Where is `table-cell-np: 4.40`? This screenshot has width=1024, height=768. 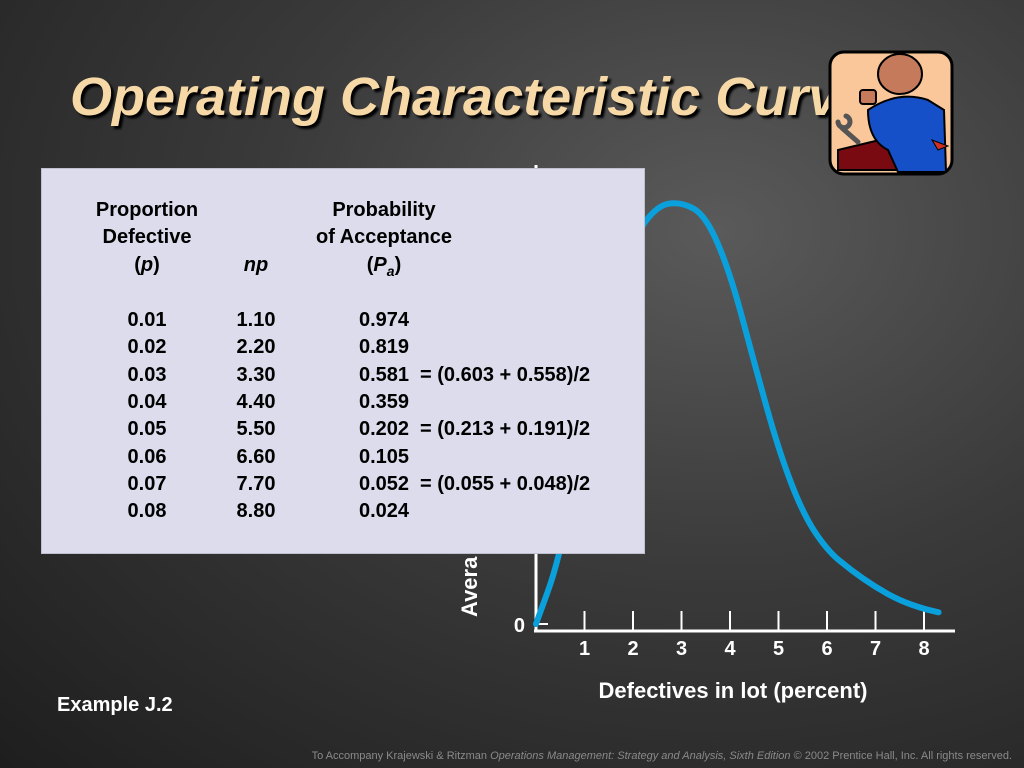 table-cell-np: 4.40 is located at coordinates (256, 401).